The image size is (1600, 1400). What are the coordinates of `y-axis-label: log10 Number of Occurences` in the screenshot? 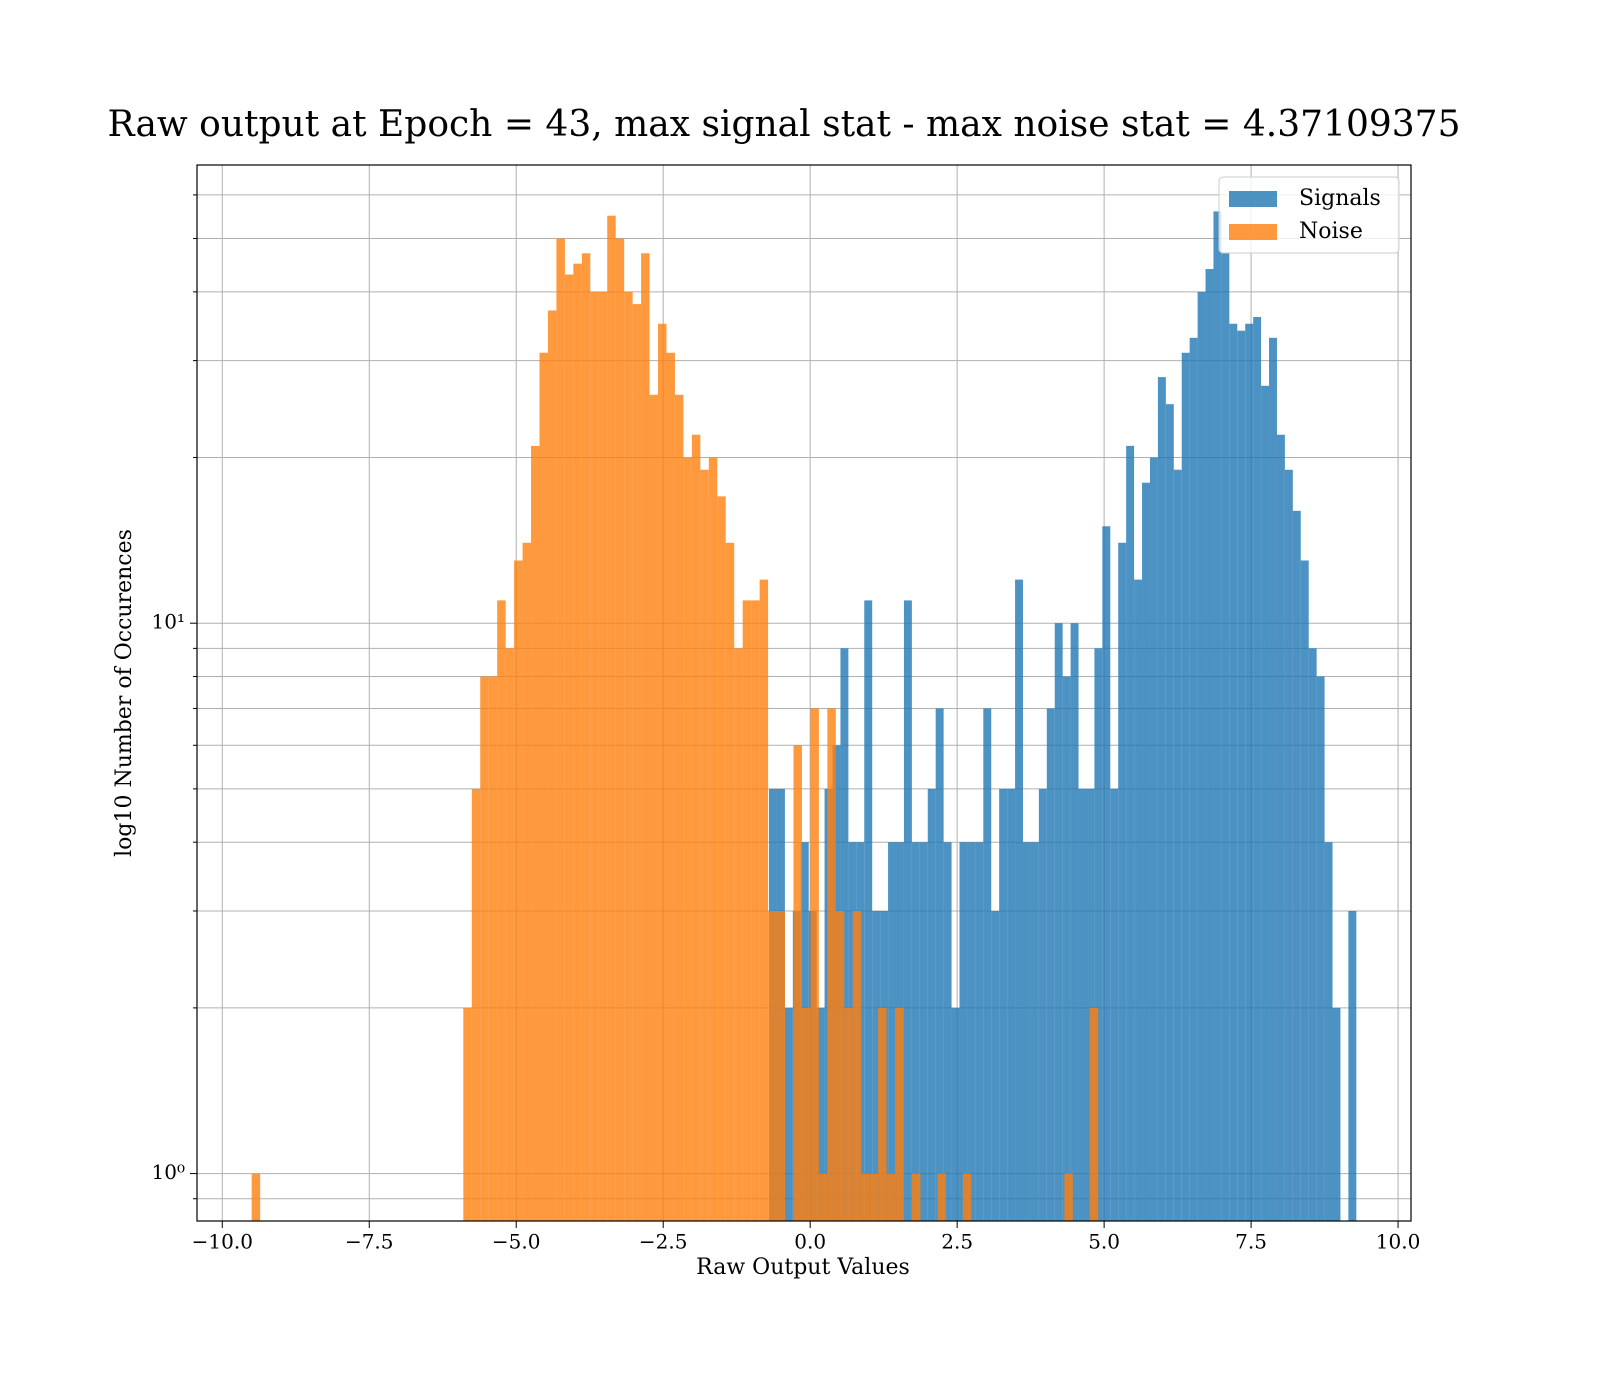 It's located at (124, 693).